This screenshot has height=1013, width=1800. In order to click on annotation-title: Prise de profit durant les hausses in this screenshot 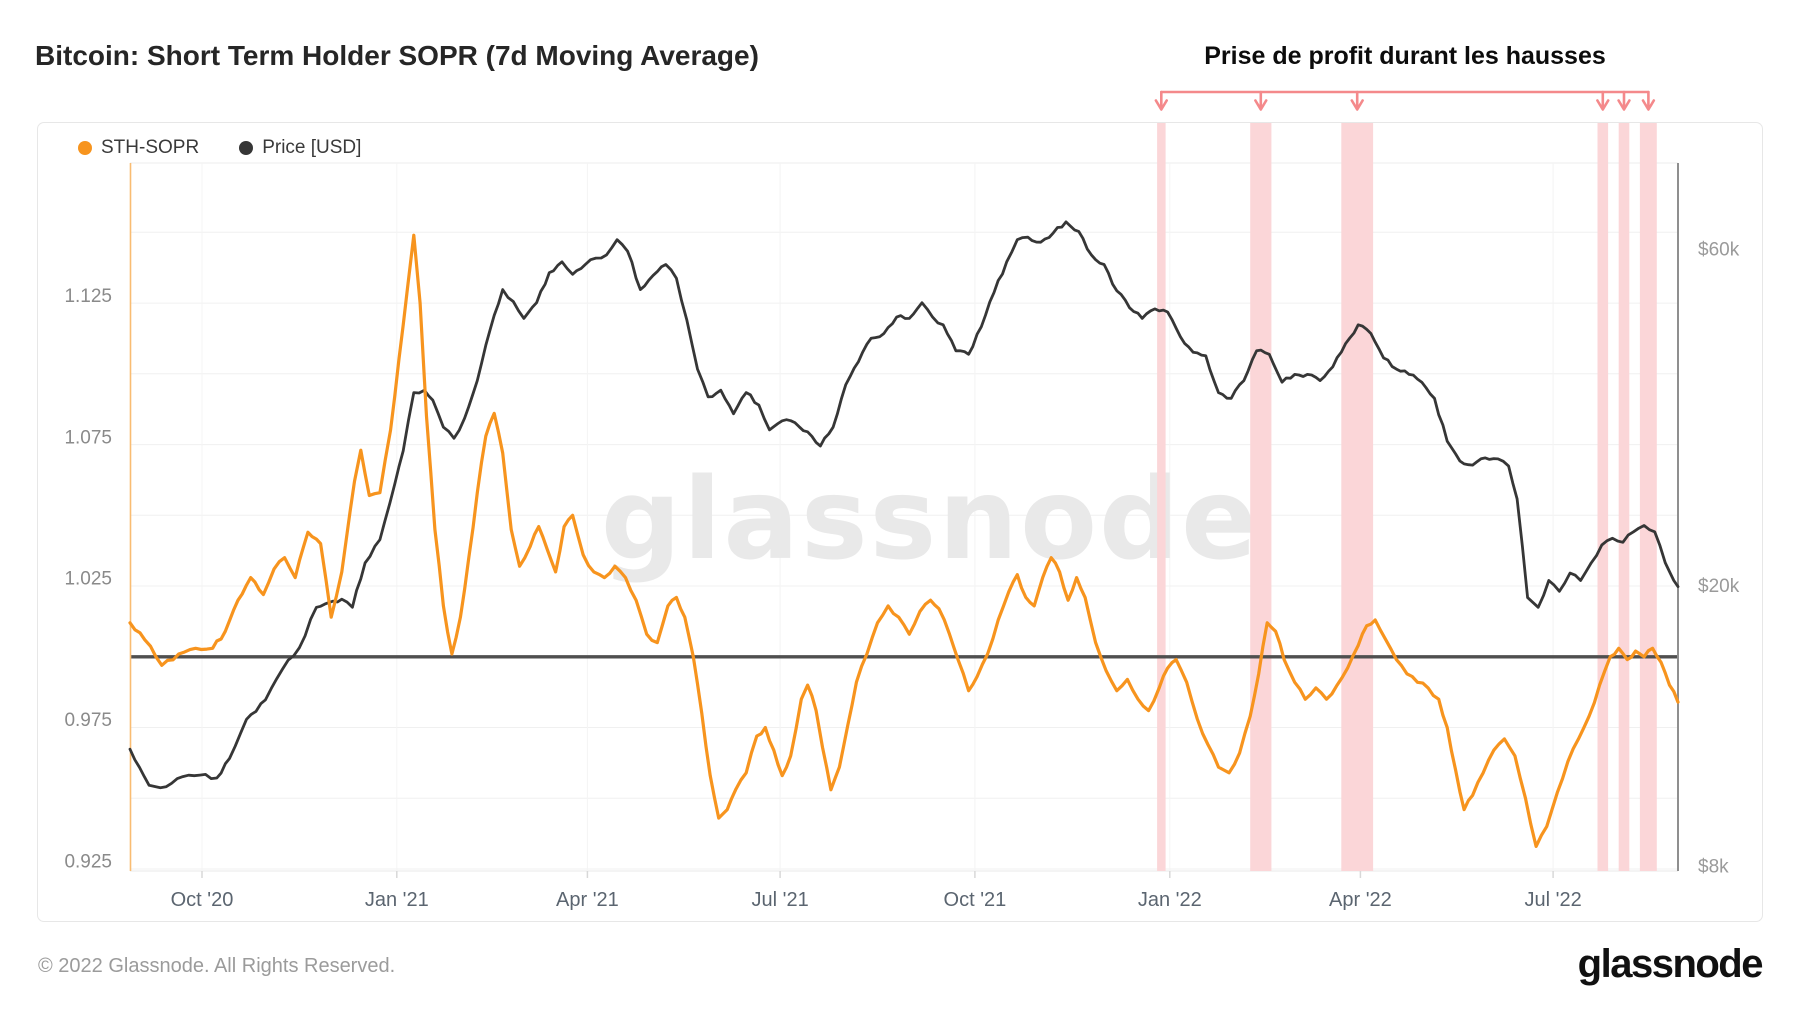, I will do `click(1405, 56)`.